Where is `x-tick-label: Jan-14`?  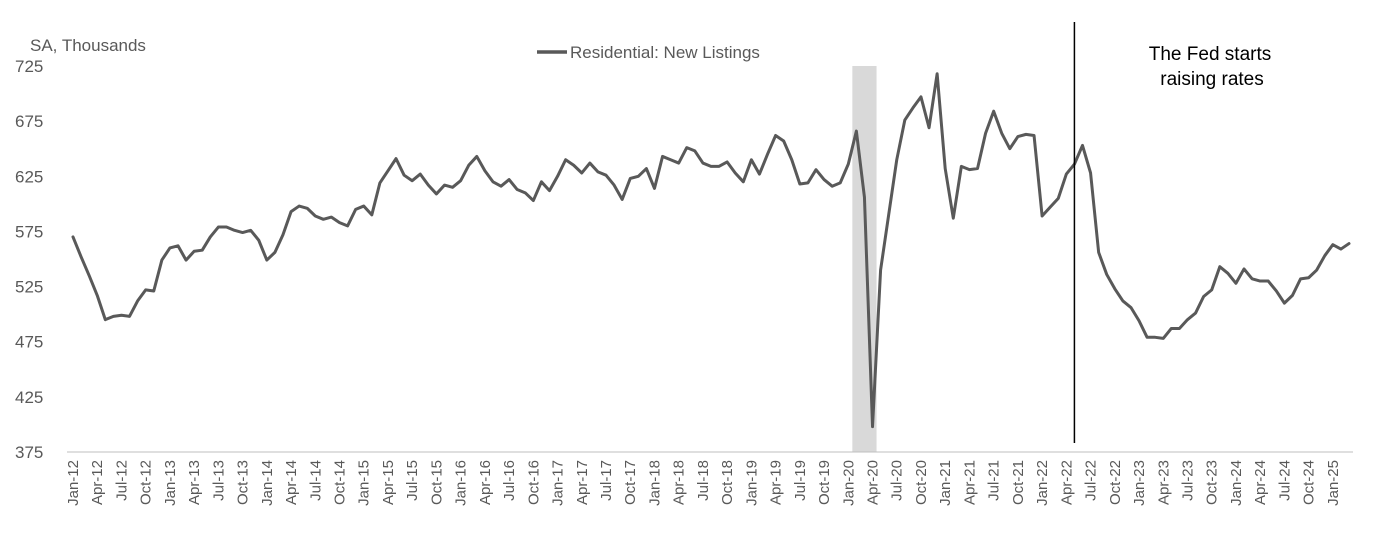
x-tick-label: Jan-14 is located at coordinates (267, 483).